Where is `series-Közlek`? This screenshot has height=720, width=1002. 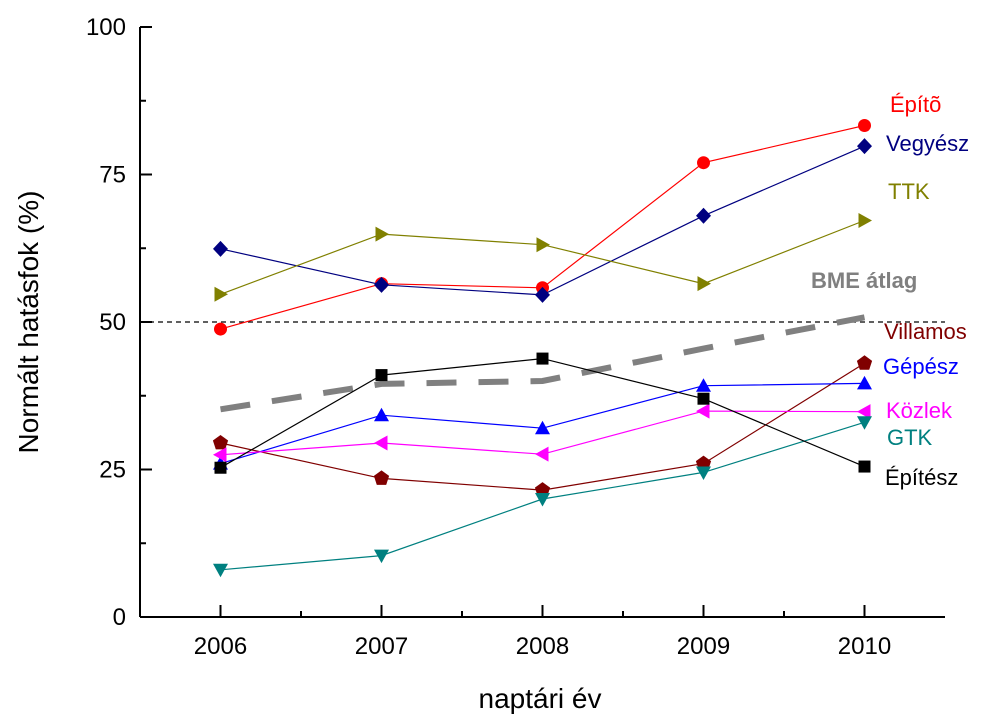
series-Közlek is located at coordinates (542, 433).